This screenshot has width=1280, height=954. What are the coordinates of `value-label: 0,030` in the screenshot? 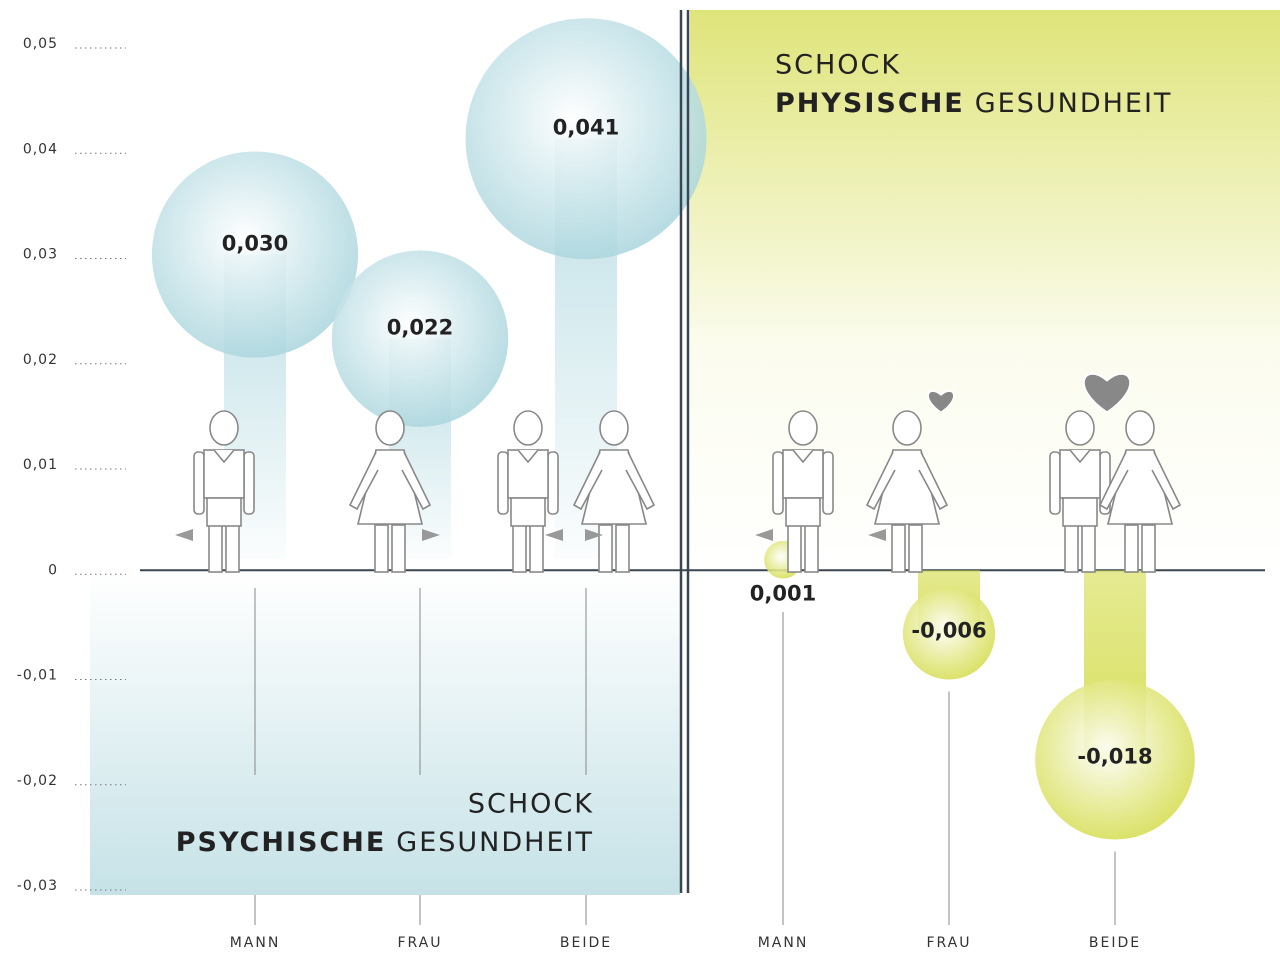 It's located at (255, 244).